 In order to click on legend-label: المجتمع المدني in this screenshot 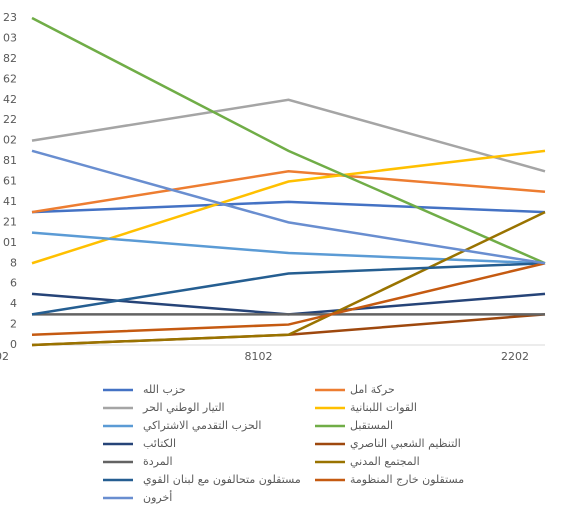, I will do `click(385, 461)`.